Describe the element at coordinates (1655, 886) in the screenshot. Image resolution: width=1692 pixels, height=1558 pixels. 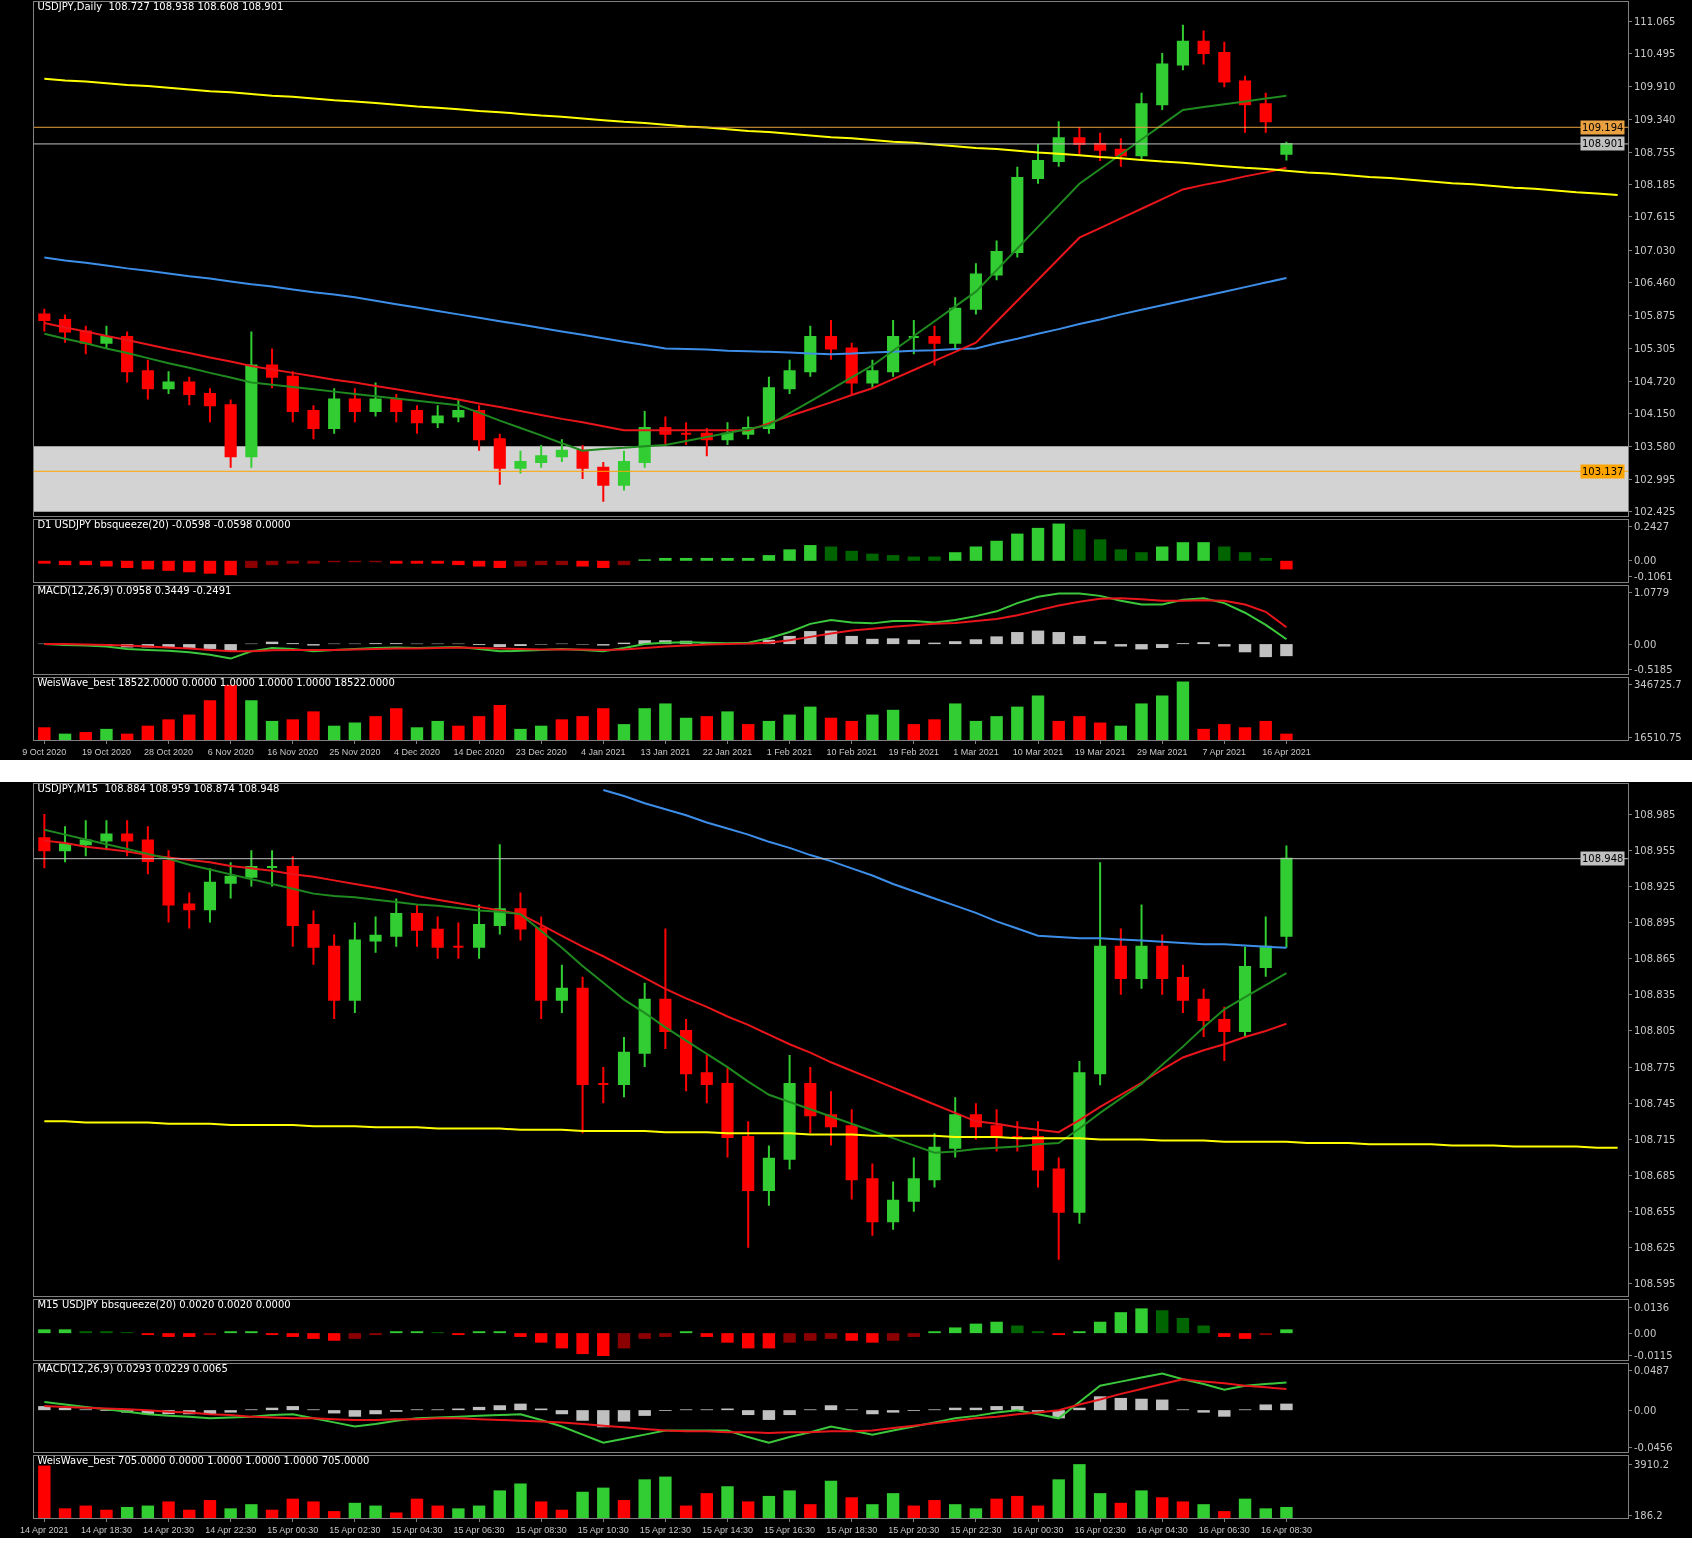
I see `y-tick-label: 108.925` at that location.